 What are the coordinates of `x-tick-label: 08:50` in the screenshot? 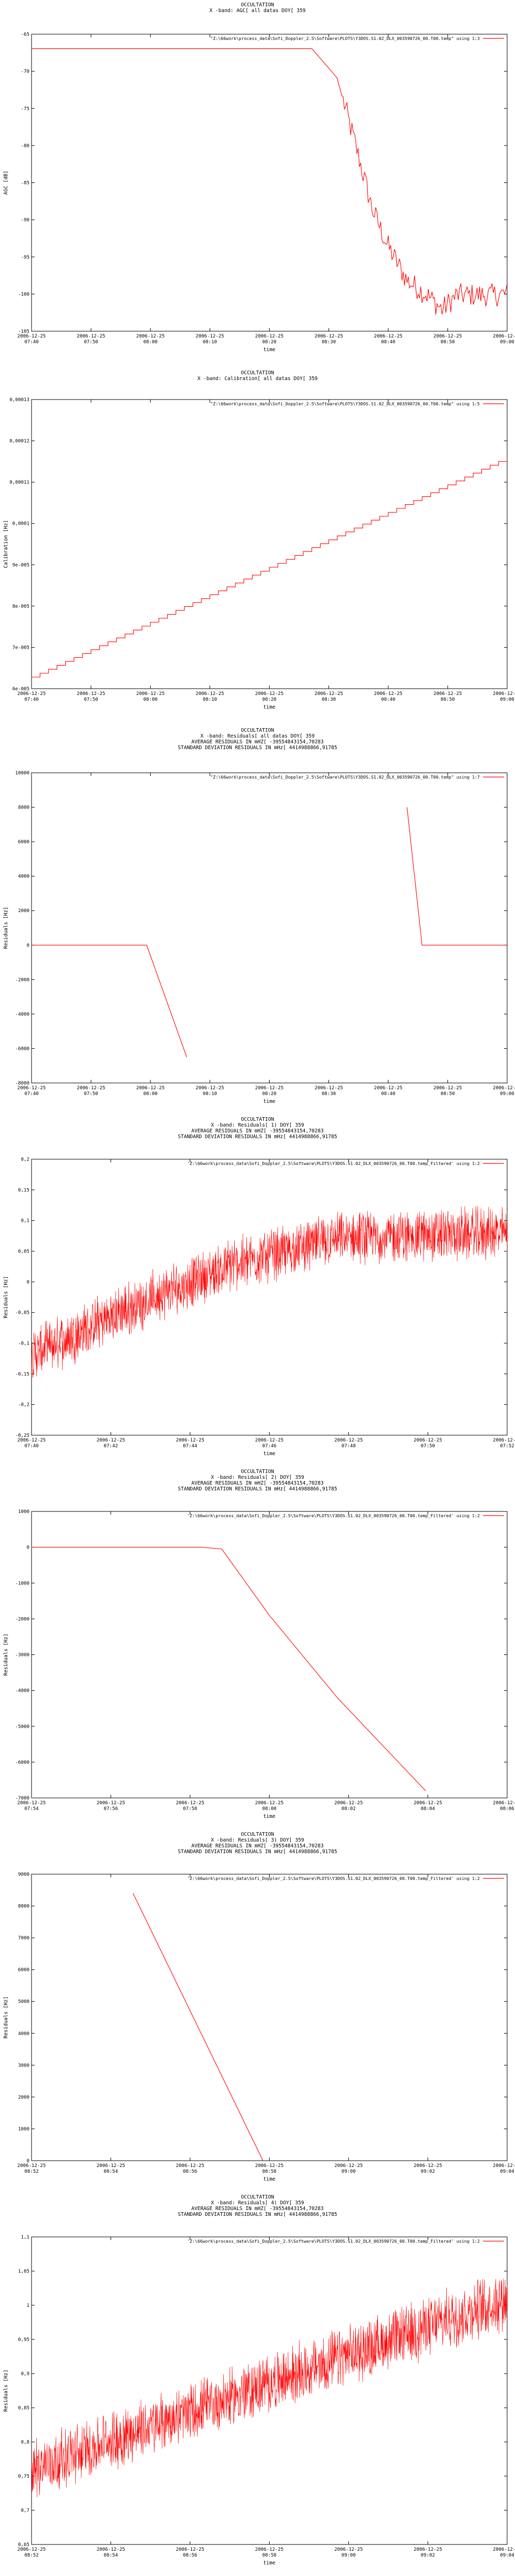 It's located at (447, 1094).